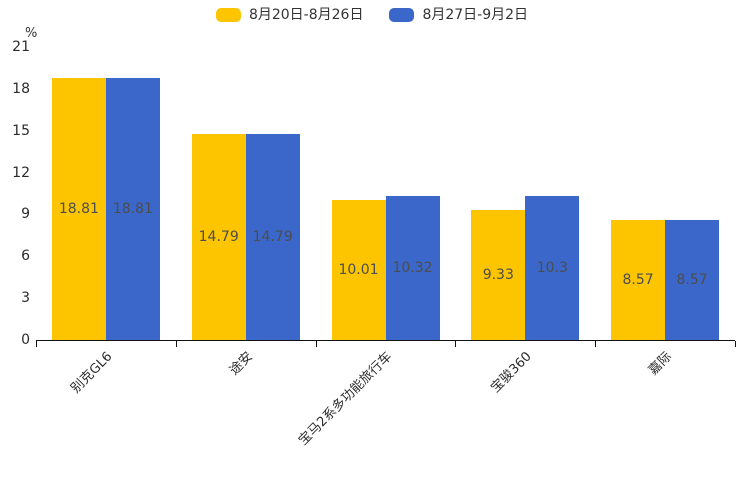 The image size is (744, 496). What do you see at coordinates (475, 15) in the screenshot?
I see `legend-label: 8月27日-9月2日` at bounding box center [475, 15].